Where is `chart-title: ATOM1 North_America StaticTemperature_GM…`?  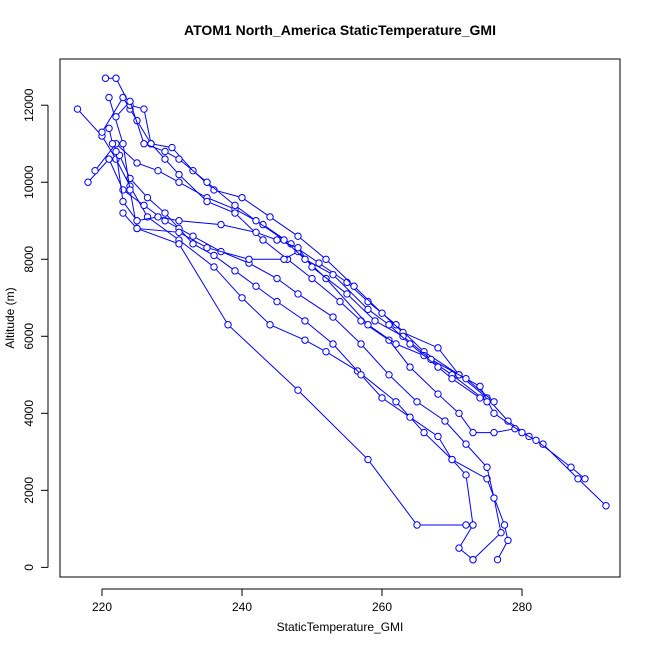 chart-title: ATOM1 North_America StaticTemperature_GM… is located at coordinates (340, 30).